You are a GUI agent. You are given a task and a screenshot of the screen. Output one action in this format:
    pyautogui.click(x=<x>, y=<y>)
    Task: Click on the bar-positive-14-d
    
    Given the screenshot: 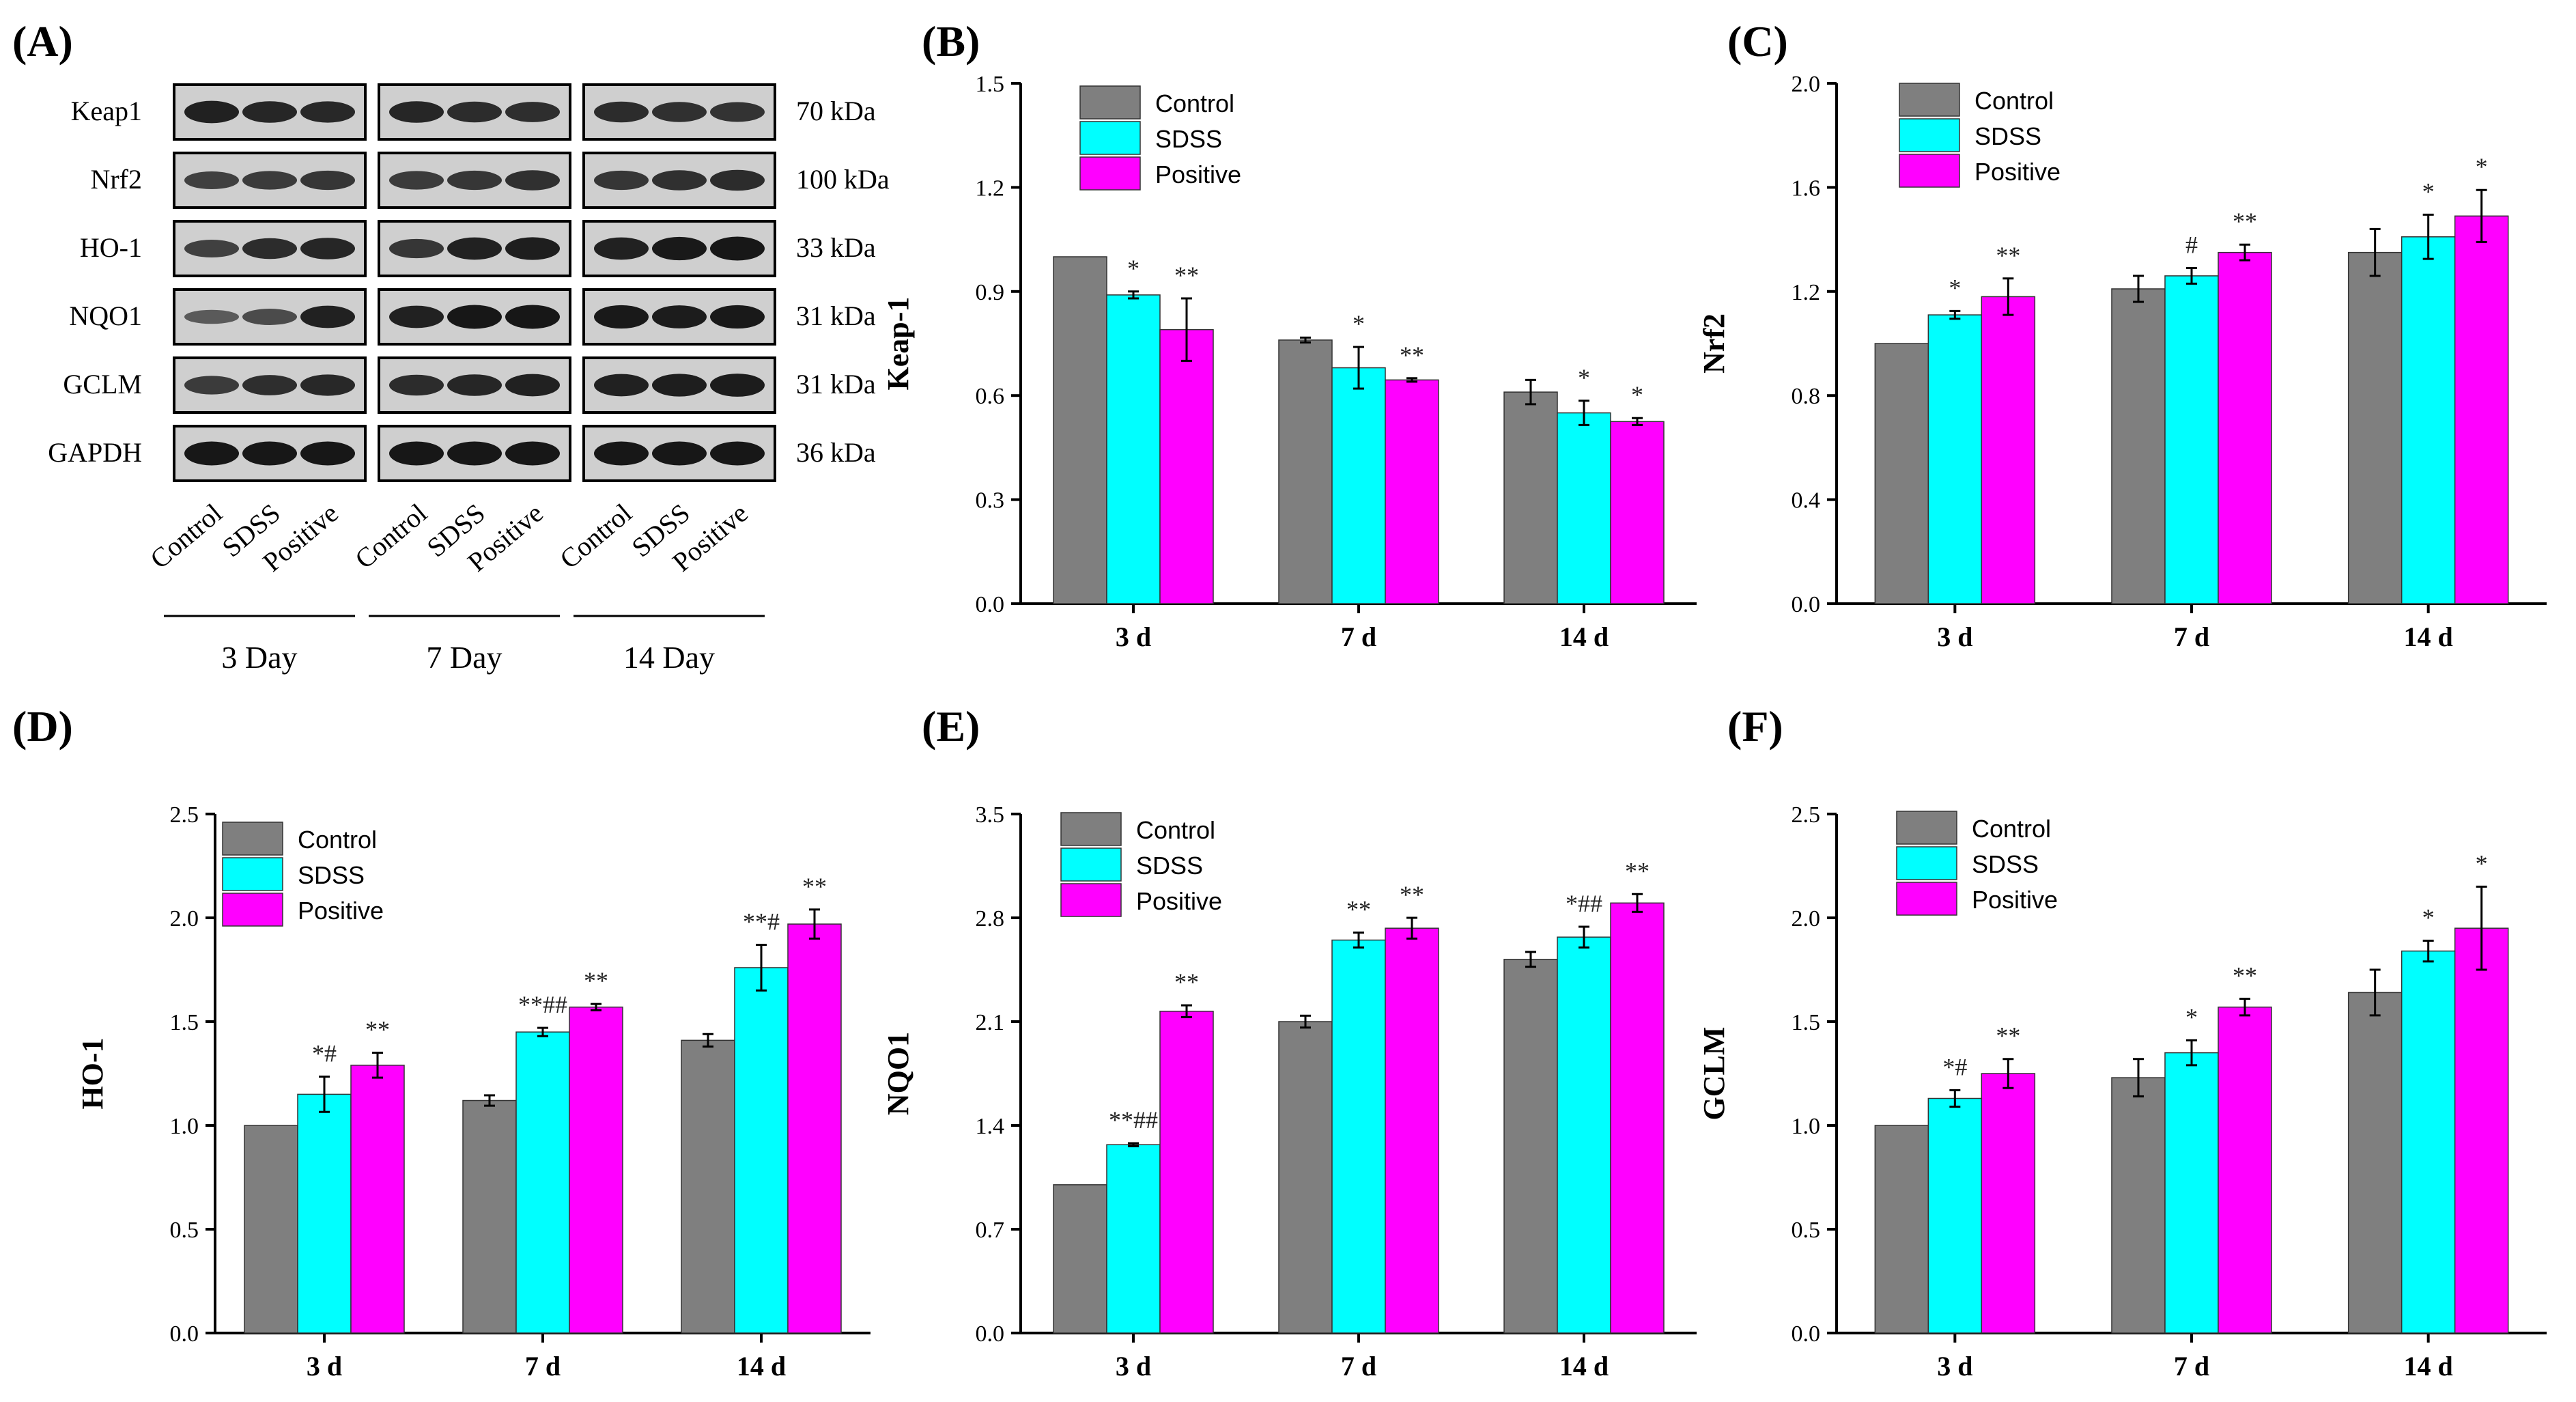 What is the action you would take?
    pyautogui.click(x=2481, y=1130)
    